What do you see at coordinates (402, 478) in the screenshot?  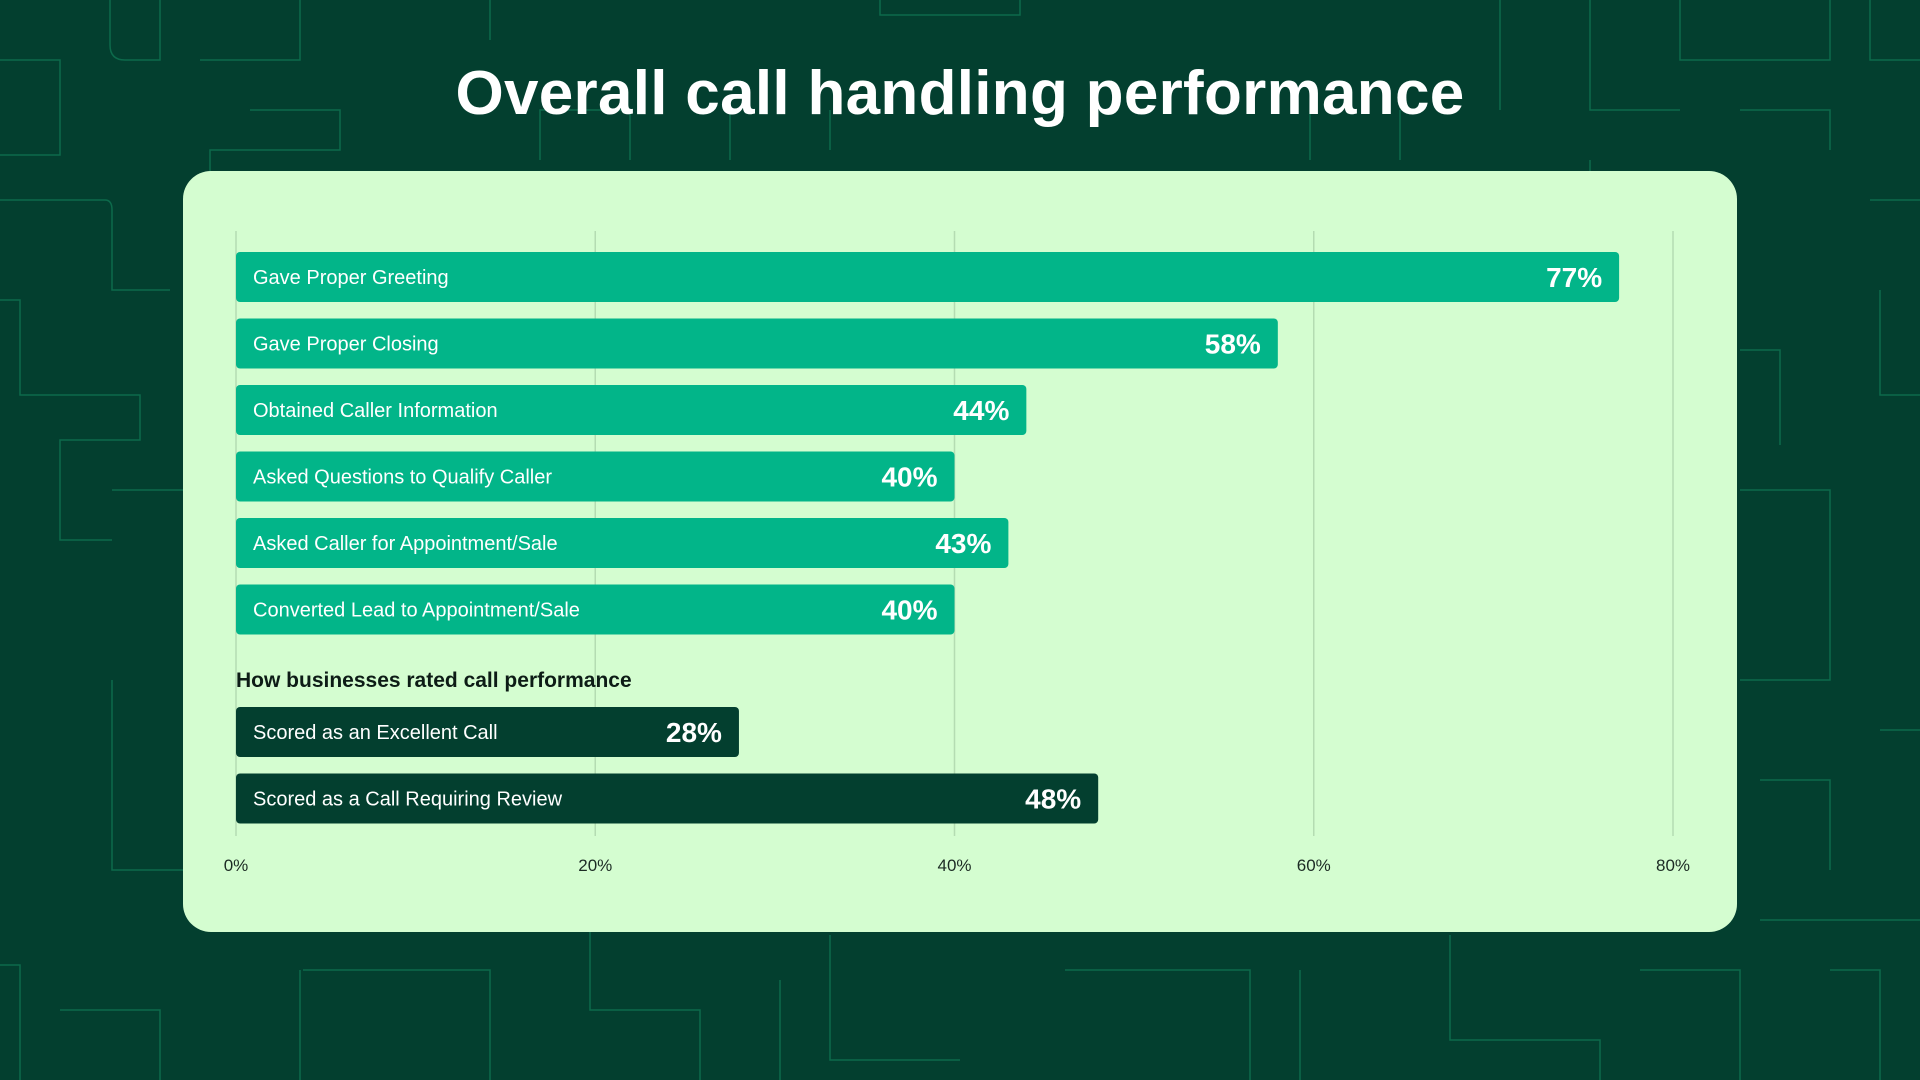 I see `bar-label: Asked Questions to Qualify Caller` at bounding box center [402, 478].